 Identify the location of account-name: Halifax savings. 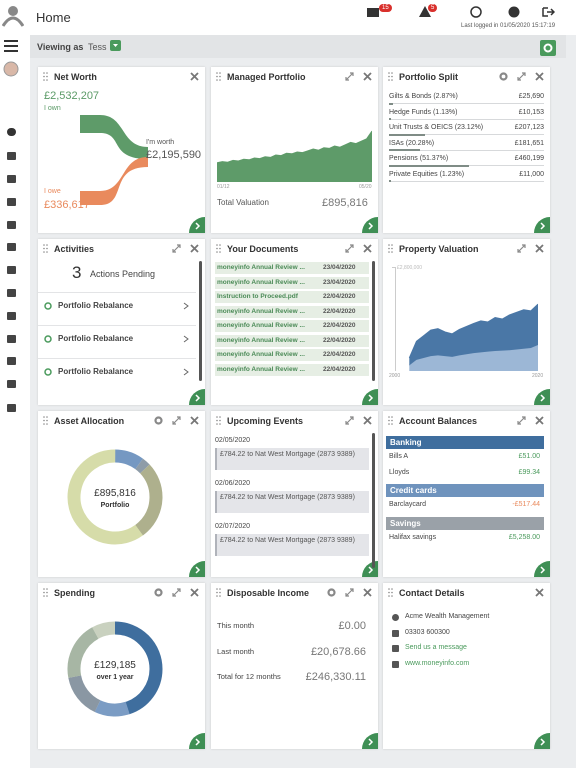
(413, 537).